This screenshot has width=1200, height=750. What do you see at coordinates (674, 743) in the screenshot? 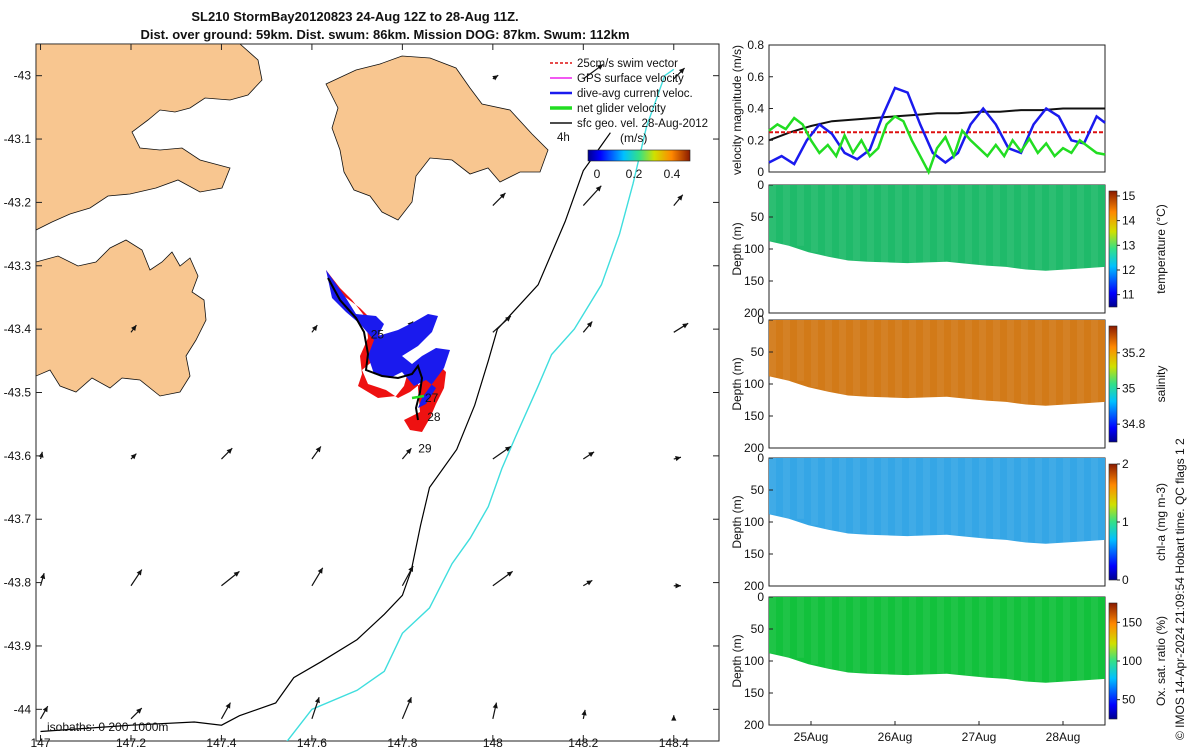
I see `map-x-tick-label: 148.4` at bounding box center [674, 743].